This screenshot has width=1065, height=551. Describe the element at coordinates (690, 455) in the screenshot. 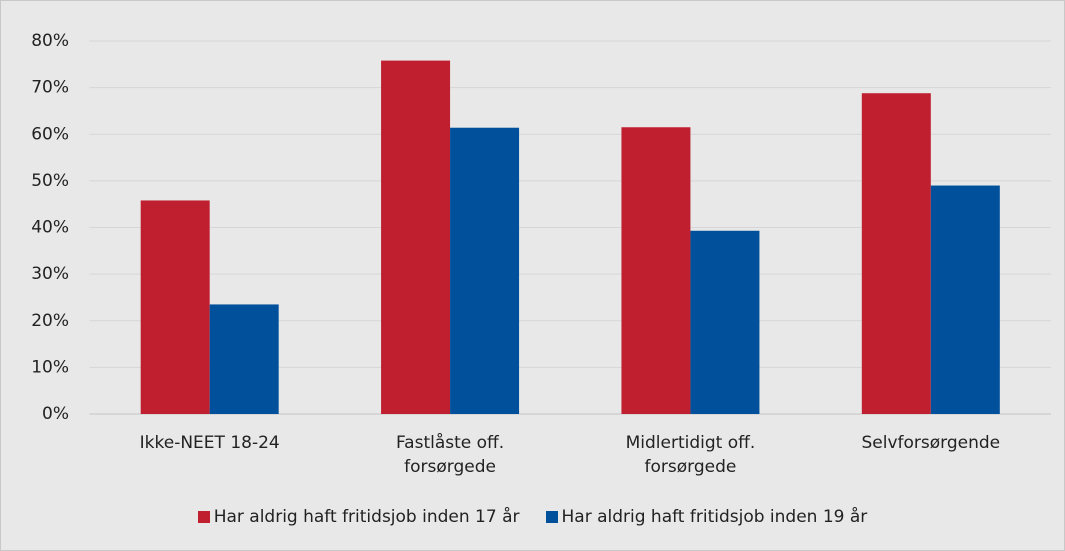

I see `x-tick-label: Midlertidigt off. forsørgede` at that location.